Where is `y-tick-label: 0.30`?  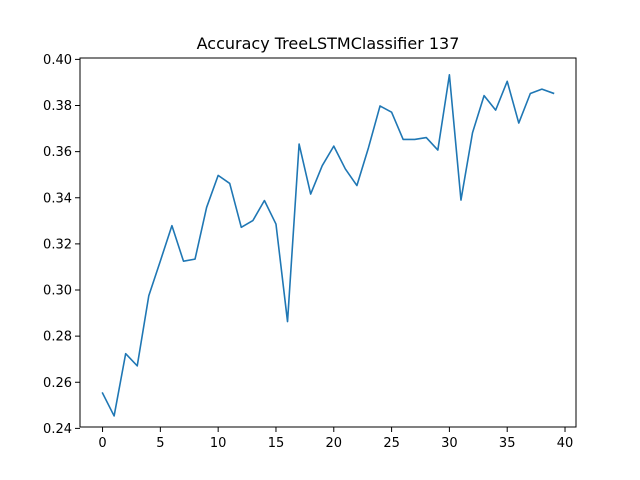
y-tick-label: 0.30 is located at coordinates (57, 291).